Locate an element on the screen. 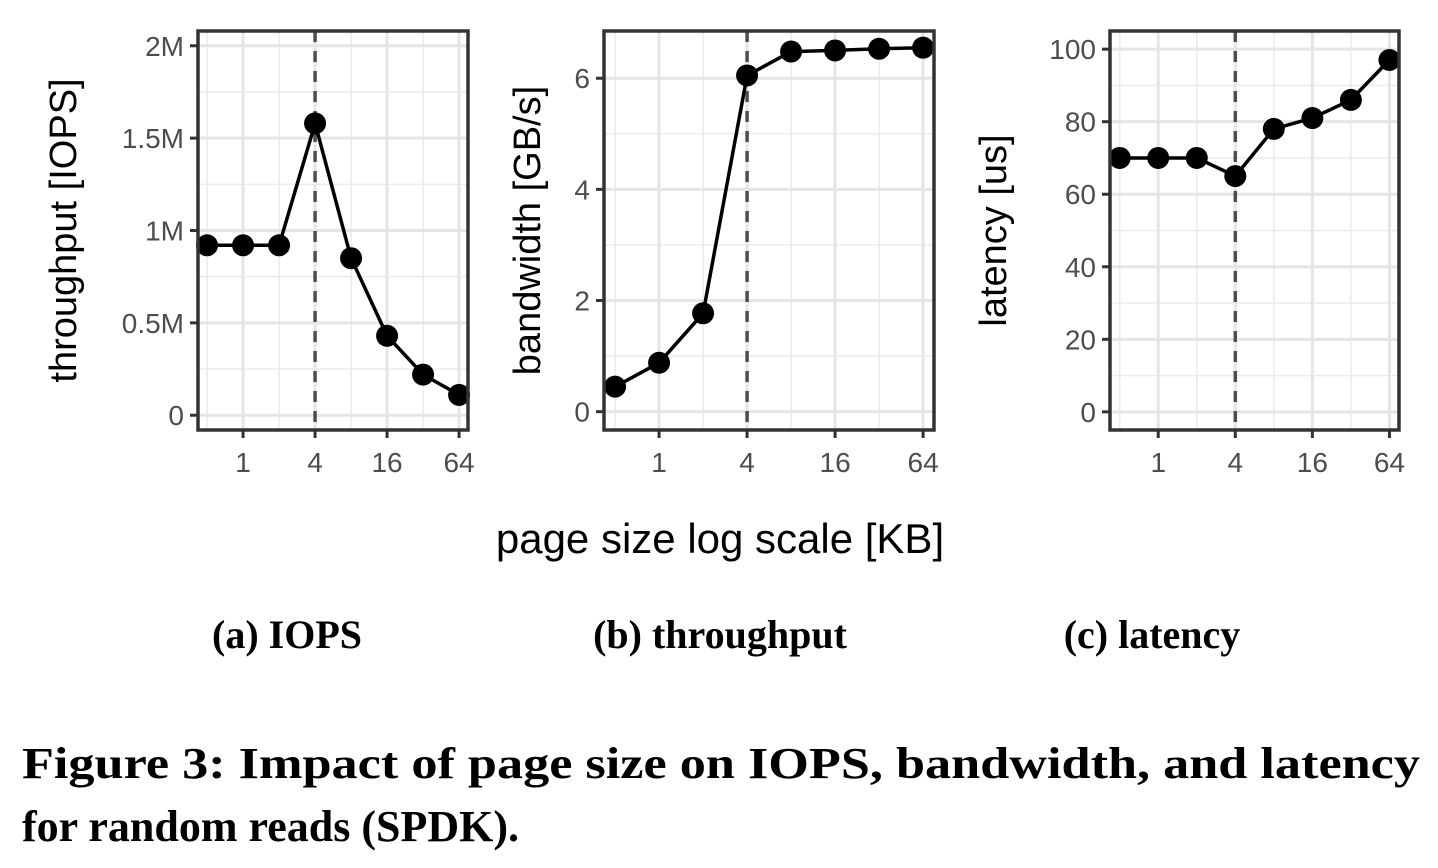  y-axis-title-b: bandwidth [GB/s] is located at coordinates (528, 230).